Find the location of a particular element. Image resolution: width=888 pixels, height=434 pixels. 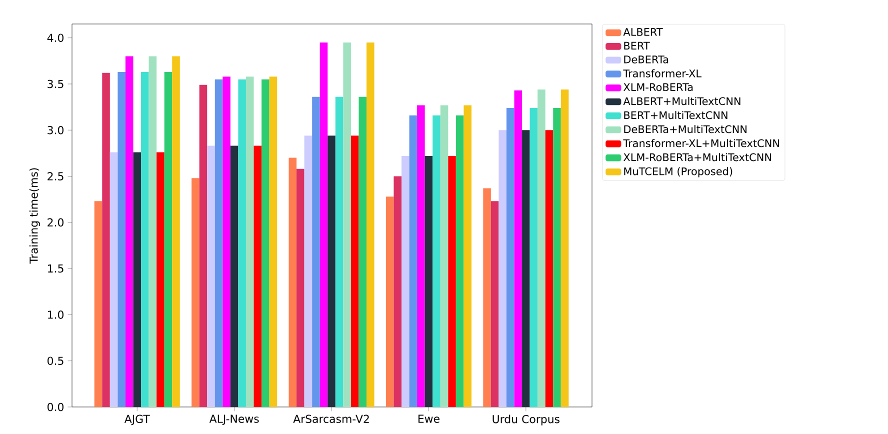

legend-label: MuTCELM (Proposed) is located at coordinates (678, 172).